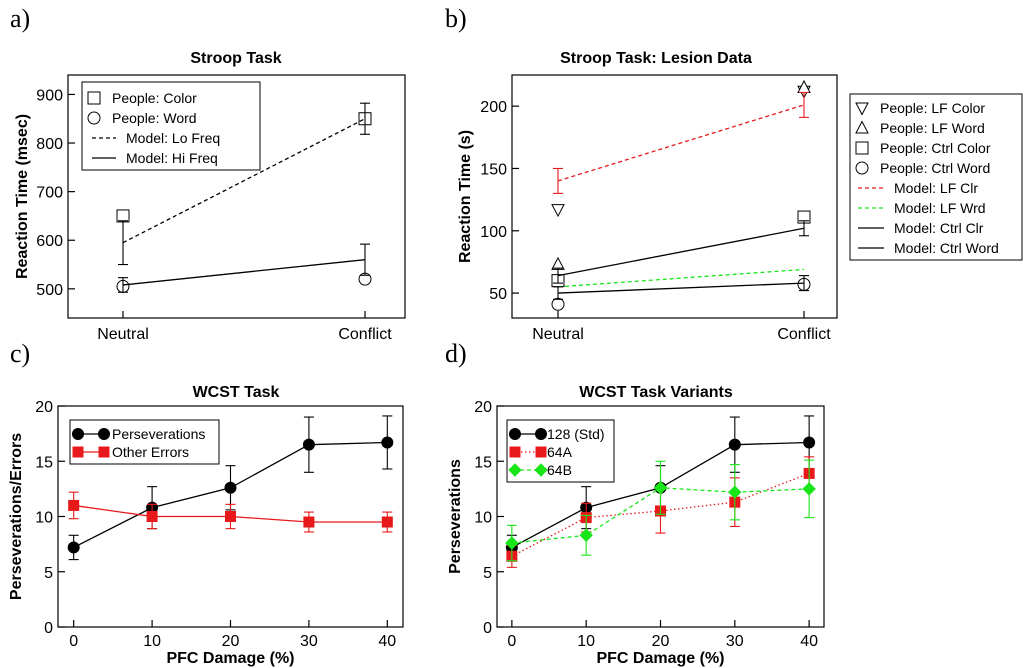 Image resolution: width=1024 pixels, height=668 pixels. Describe the element at coordinates (16, 516) in the screenshot. I see `y-axis-label: Perseverations/Errors` at that location.